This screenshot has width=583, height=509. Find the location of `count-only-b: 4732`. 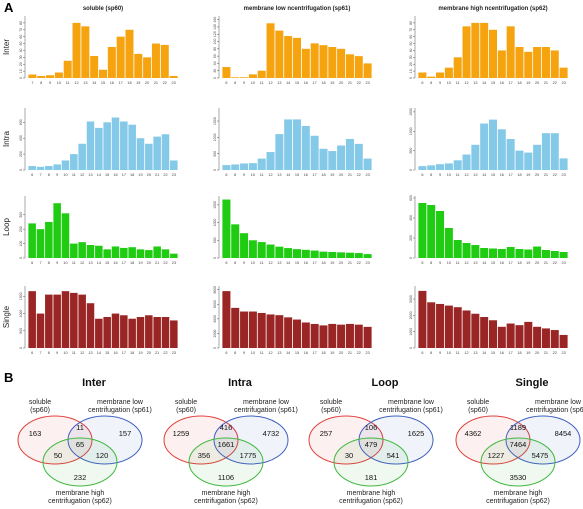

count-only-b: 4732 is located at coordinates (271, 433).